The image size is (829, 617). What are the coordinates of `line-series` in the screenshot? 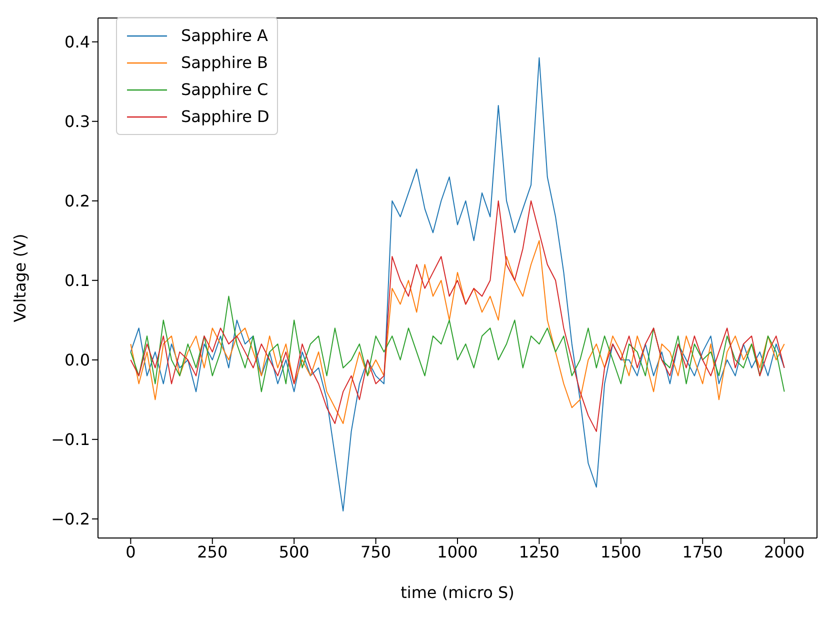 It's located at (457, 344).